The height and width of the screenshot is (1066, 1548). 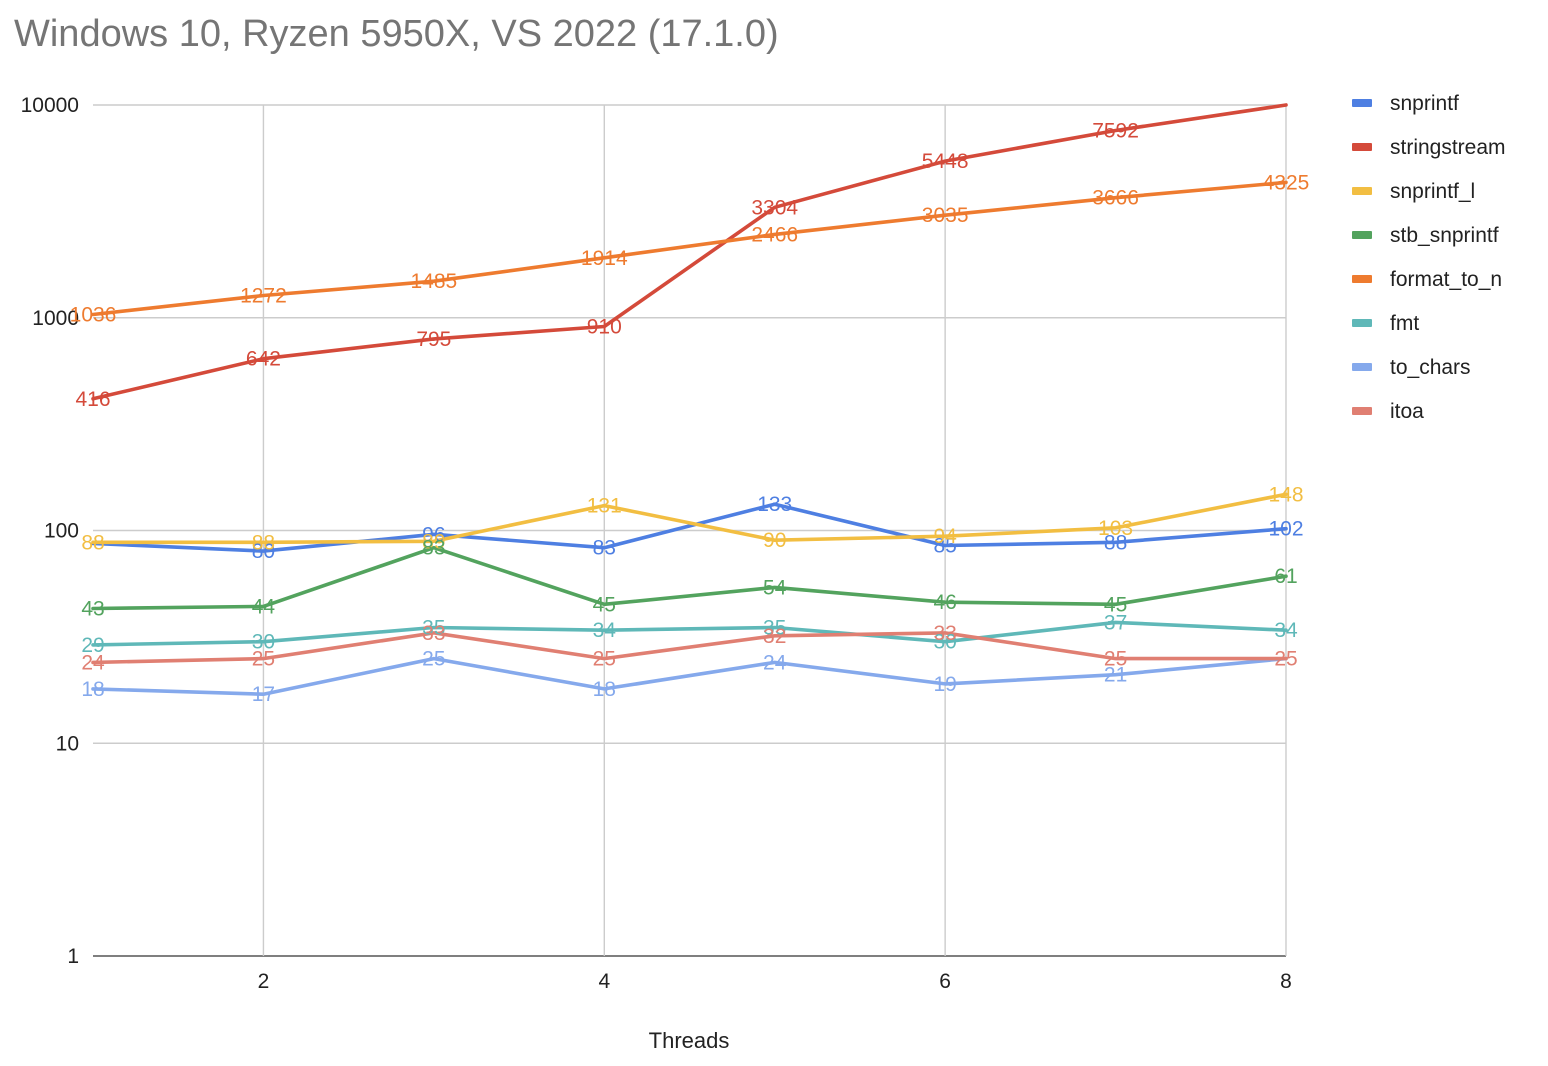 What do you see at coordinates (433, 659) in the screenshot?
I see `data-label-to-chars: 25` at bounding box center [433, 659].